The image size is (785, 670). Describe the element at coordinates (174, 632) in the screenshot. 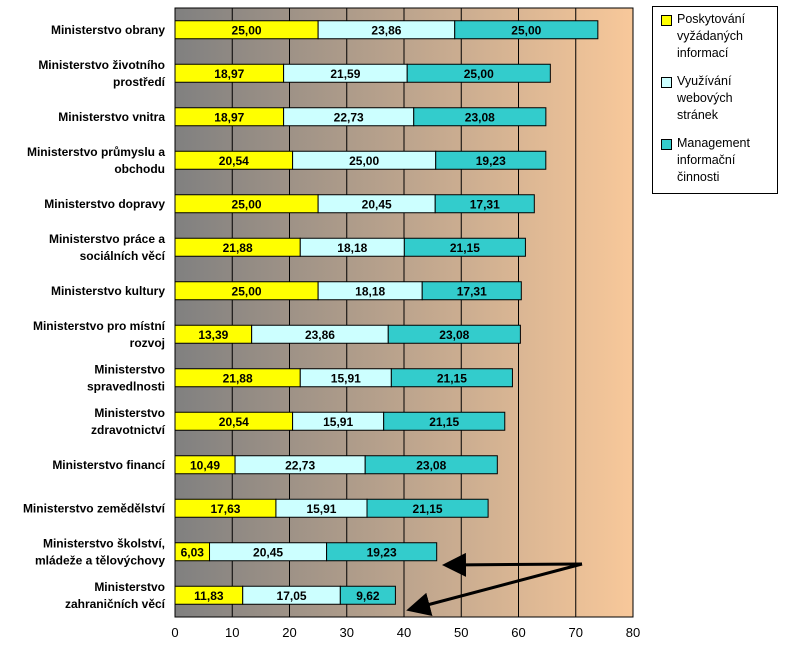

I see `x-tick-label: 0` at that location.